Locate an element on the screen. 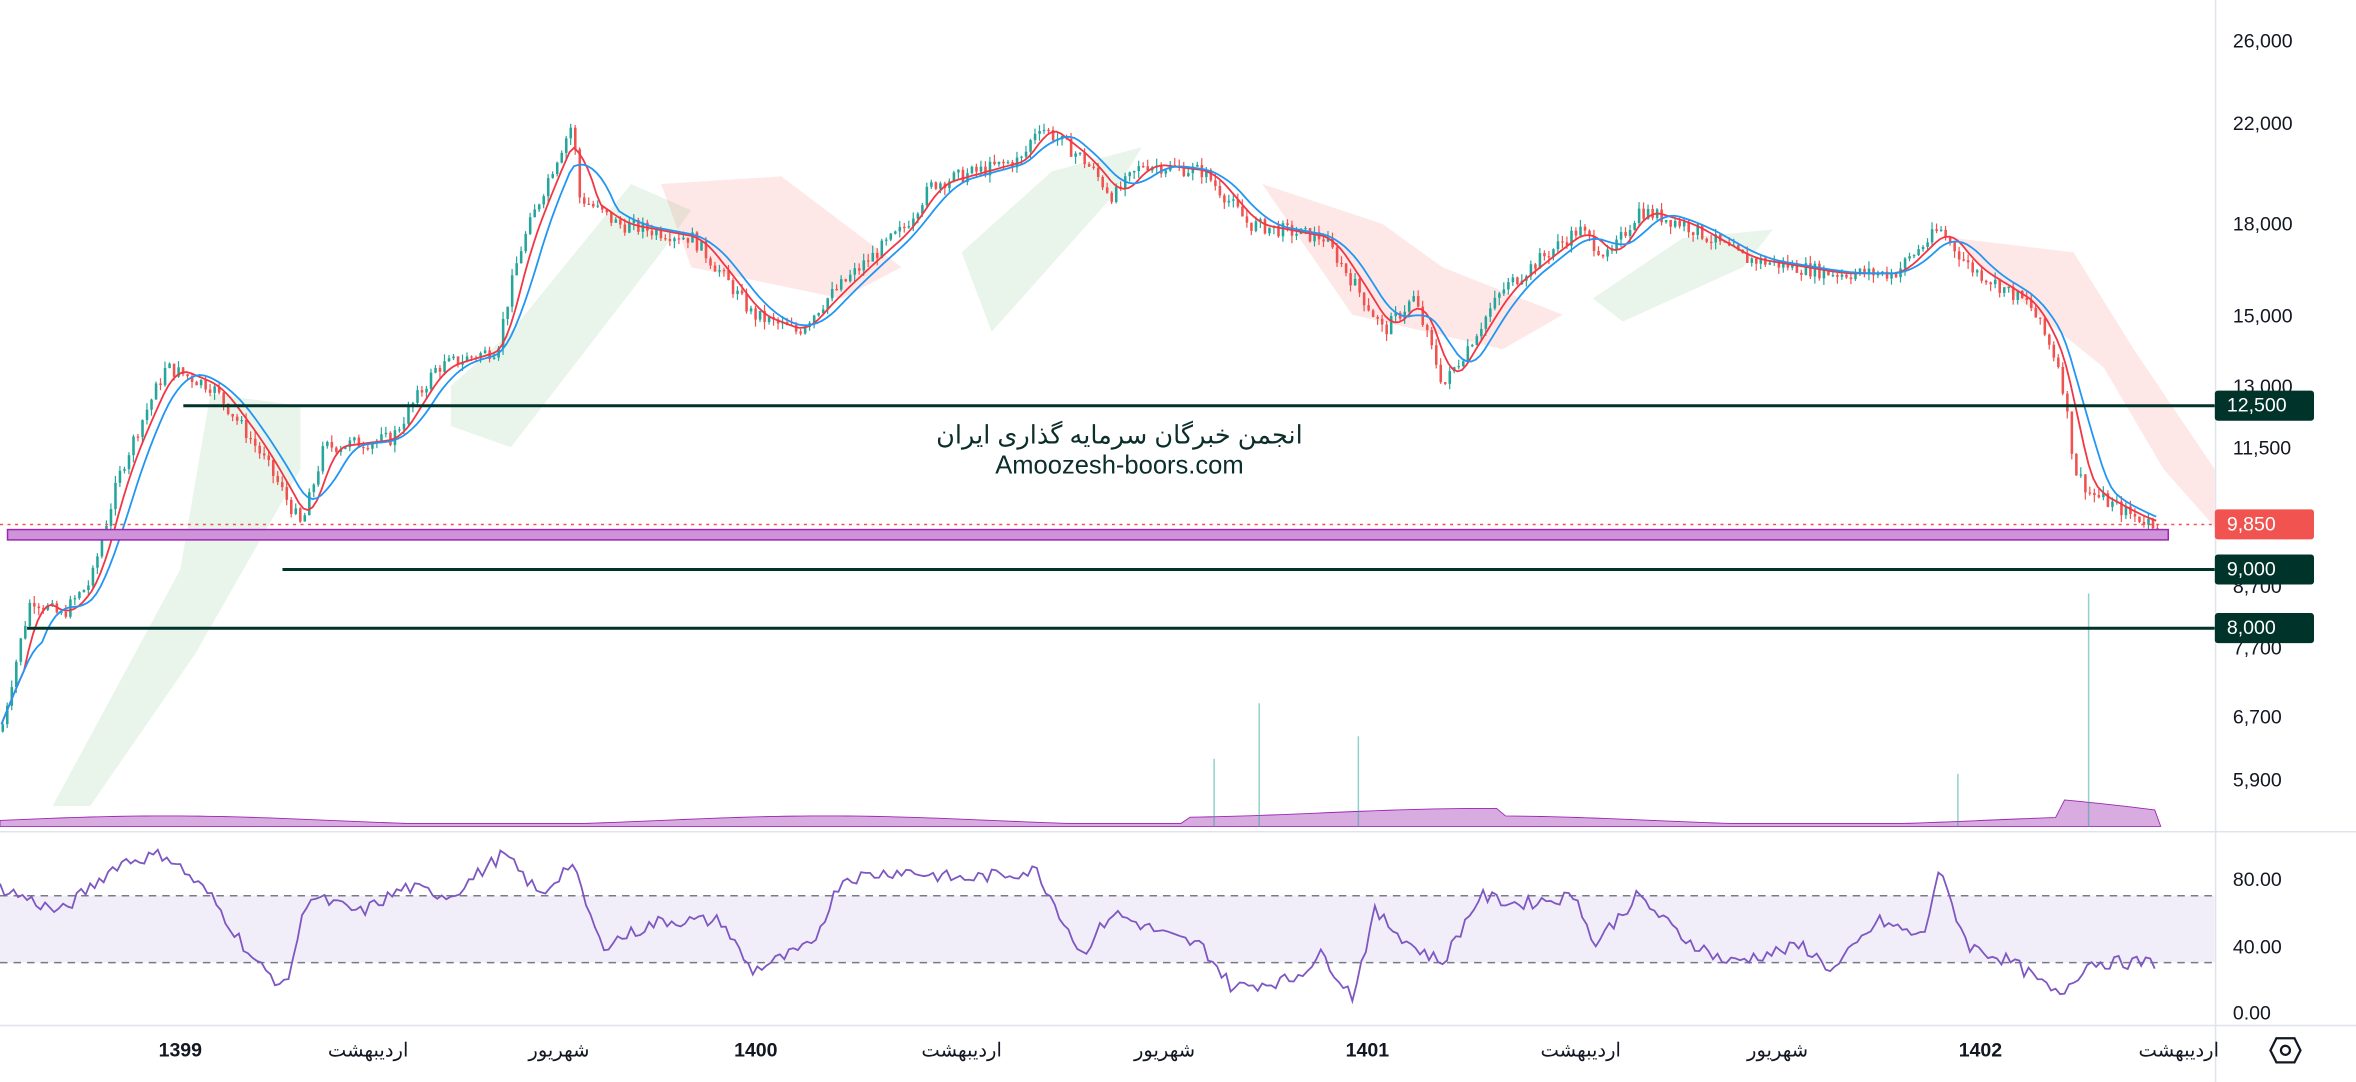 The height and width of the screenshot is (1082, 2356). hexagon-settings-icon is located at coordinates (2285, 1050).